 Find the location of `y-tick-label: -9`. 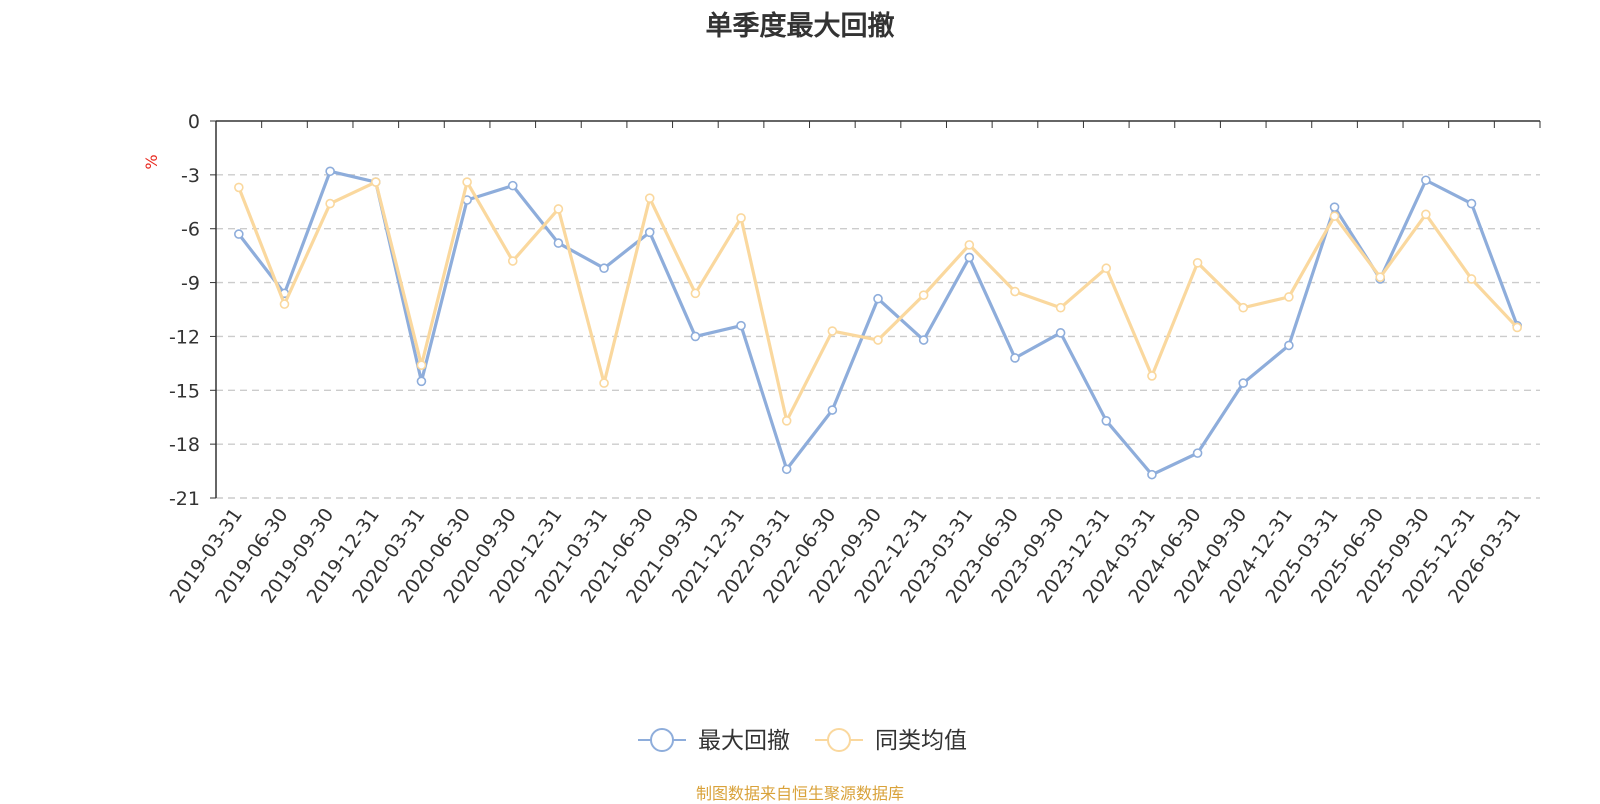

y-tick-label: -9 is located at coordinates (190, 284).